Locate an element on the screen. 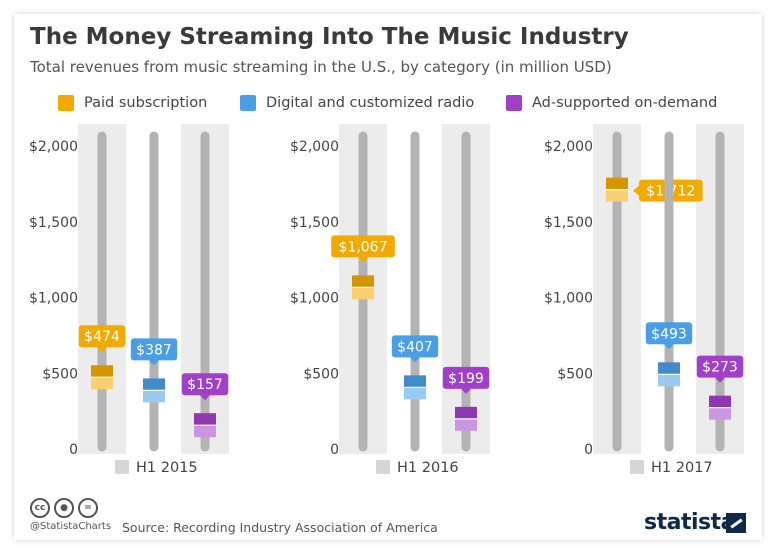 The image size is (776, 551). legend-label: Digital and customized radio is located at coordinates (370, 103).